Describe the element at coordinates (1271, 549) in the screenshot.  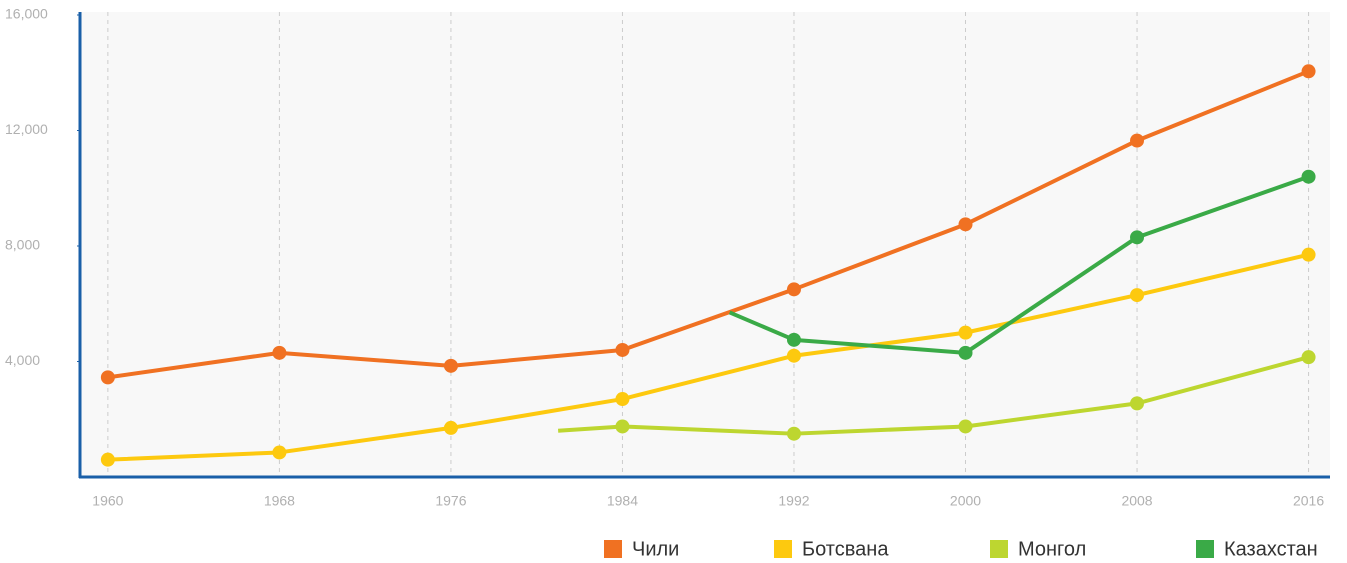
I see `legend-label: Казахстан` at that location.